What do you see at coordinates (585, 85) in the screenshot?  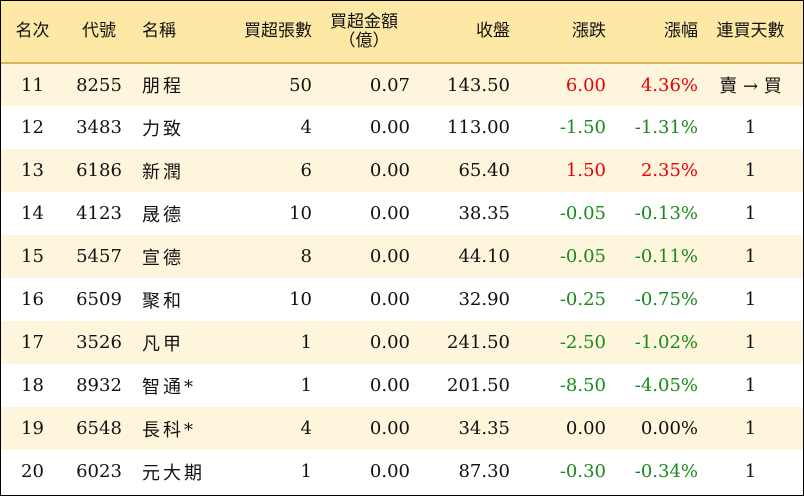 I see `cell-change: 6.00` at bounding box center [585, 85].